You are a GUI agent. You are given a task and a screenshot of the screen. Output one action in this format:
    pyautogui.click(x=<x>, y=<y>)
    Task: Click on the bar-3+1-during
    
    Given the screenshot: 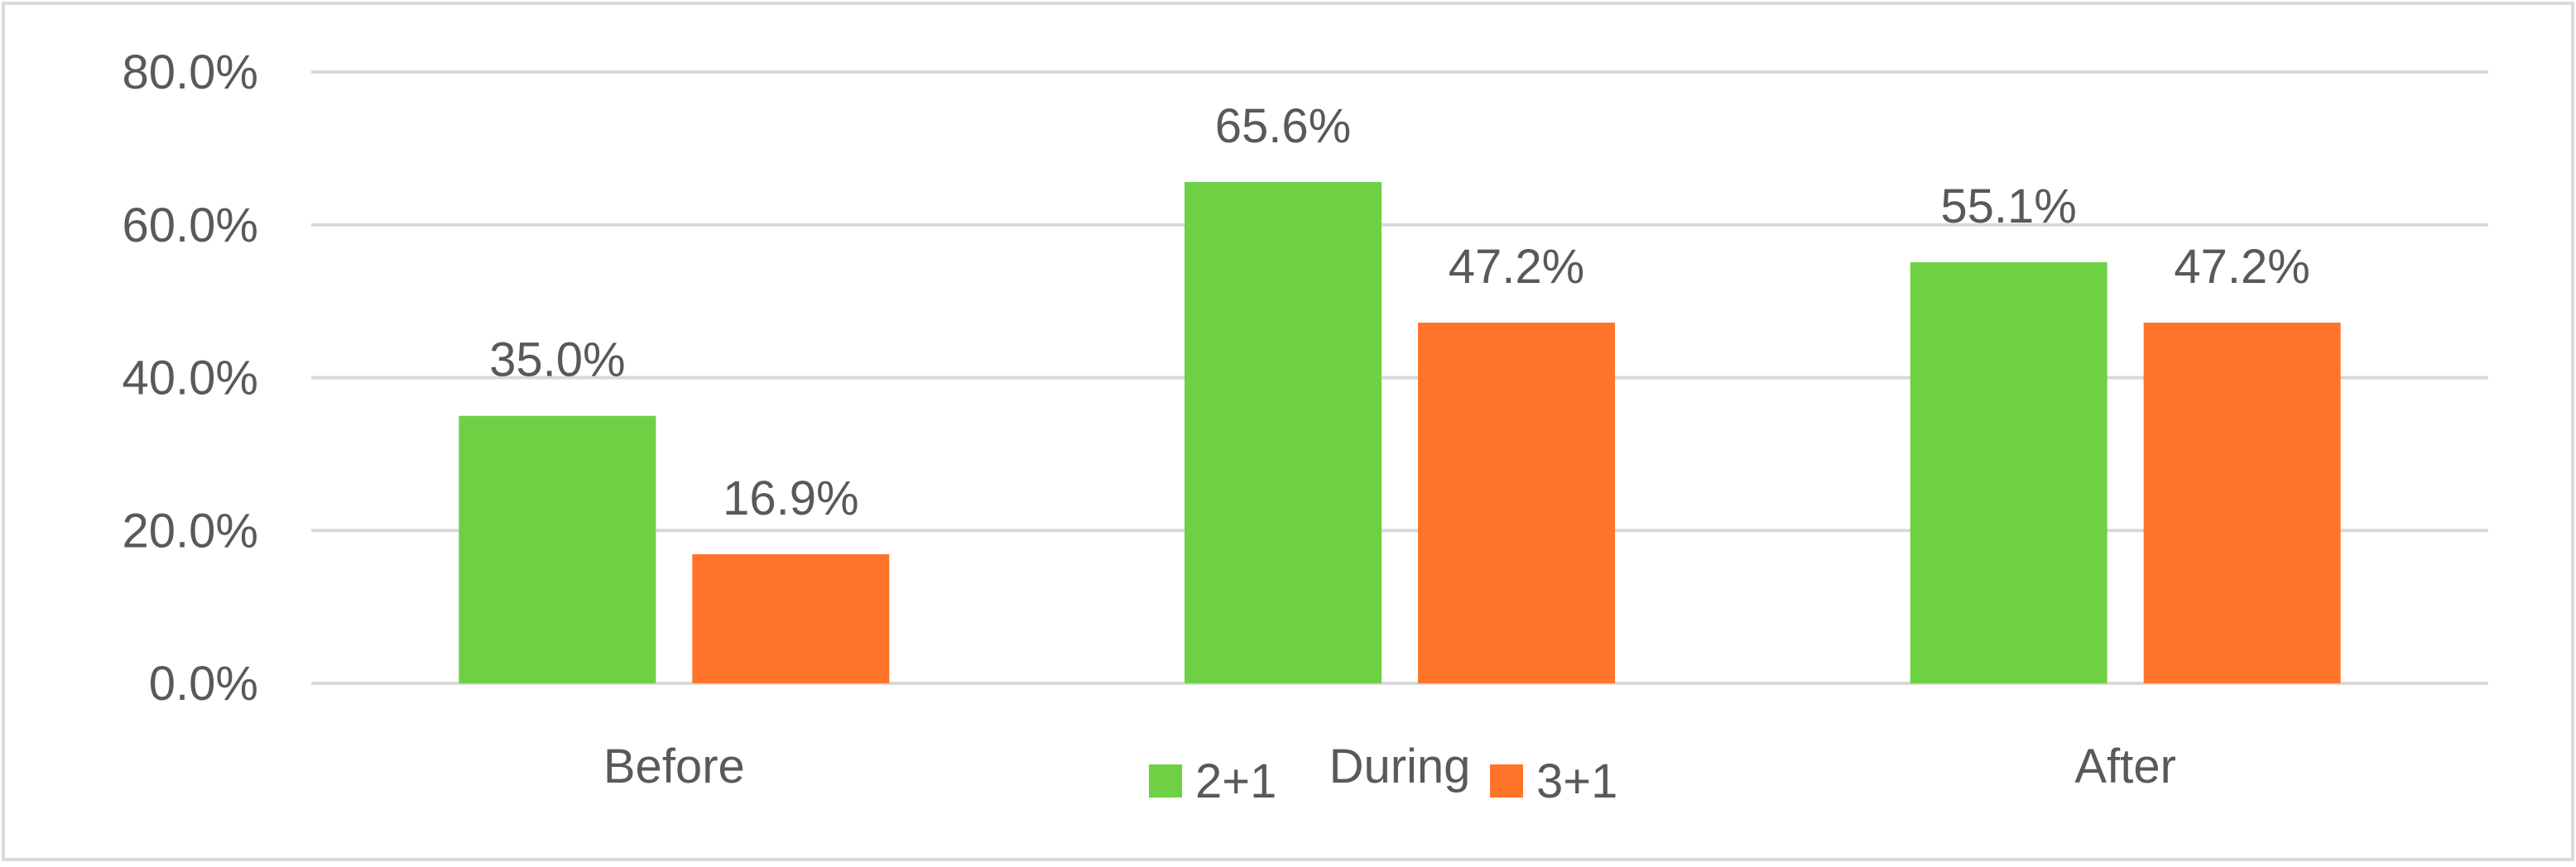 What is the action you would take?
    pyautogui.click(x=1516, y=502)
    